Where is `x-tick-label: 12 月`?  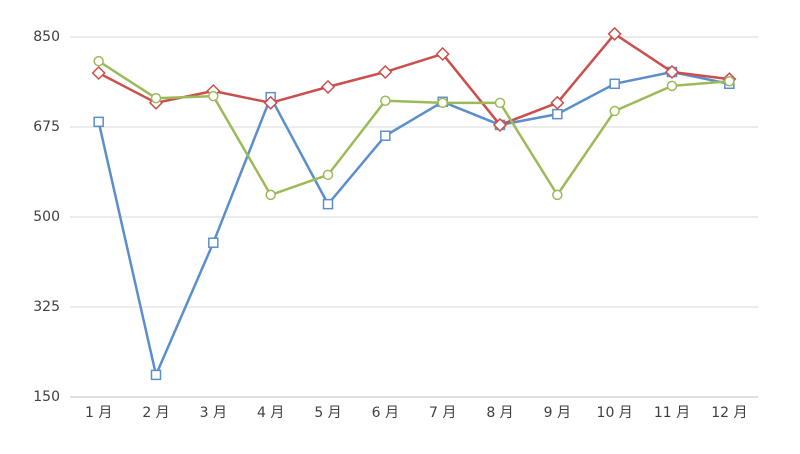
x-tick-label: 12 月 is located at coordinates (729, 413).